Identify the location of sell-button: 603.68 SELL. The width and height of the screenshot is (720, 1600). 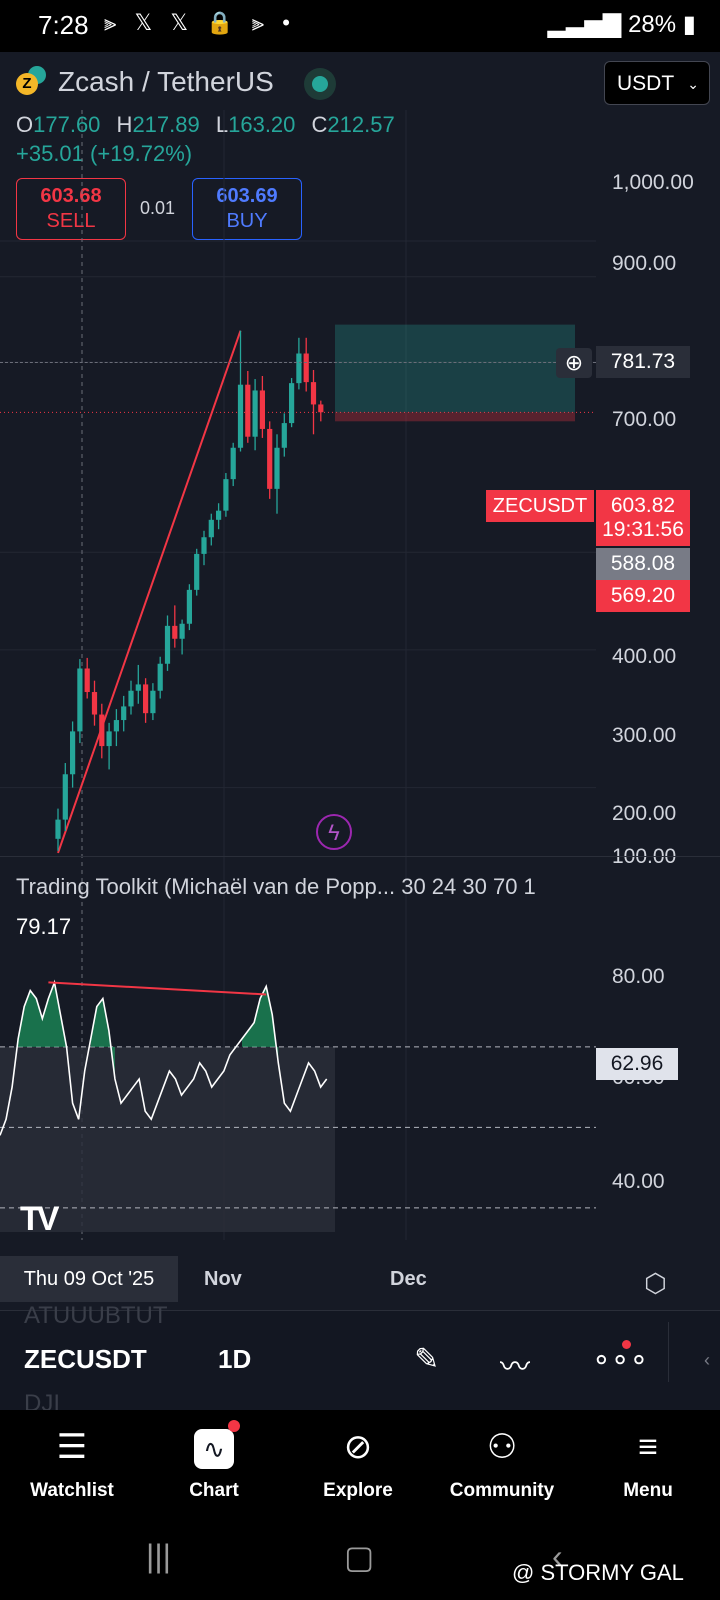
(71, 209).